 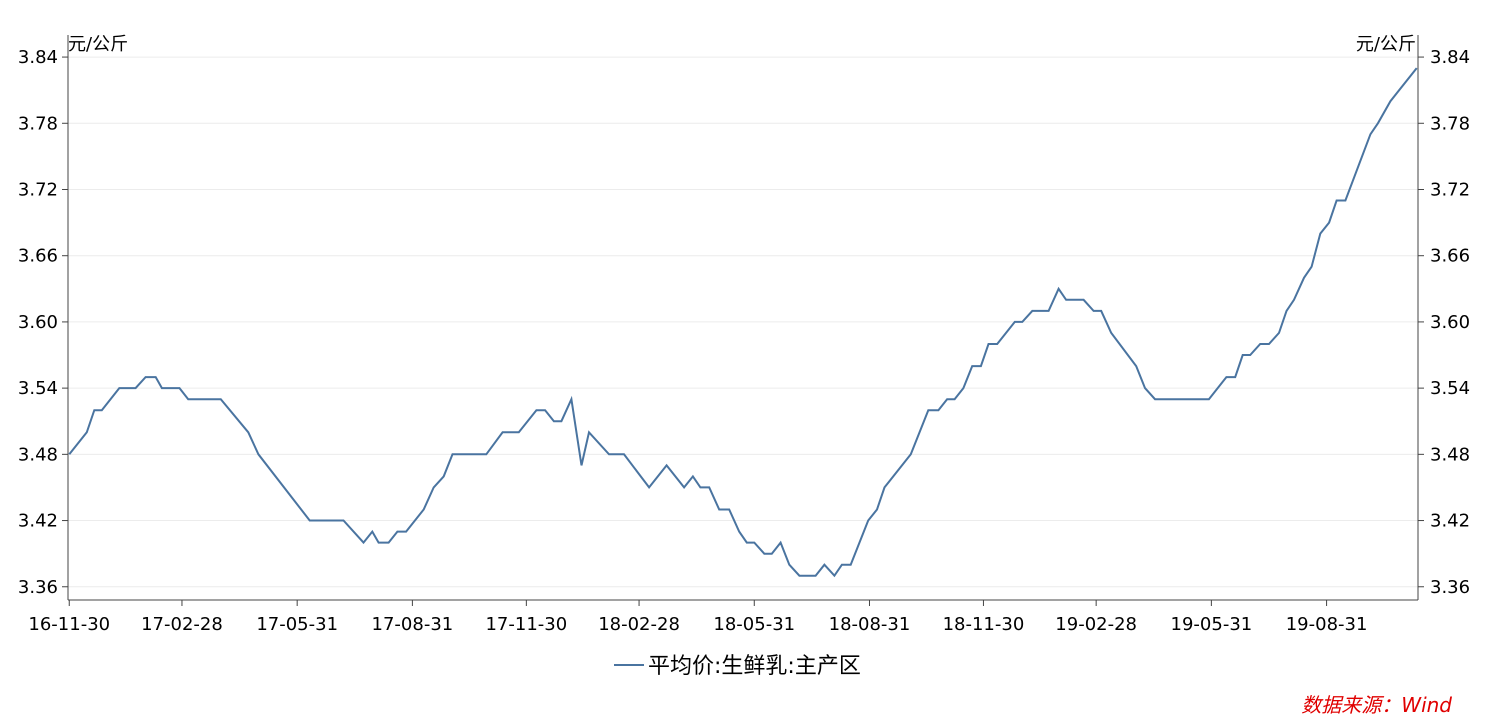 I want to click on y-tick-label: 3.42, so click(x=38, y=521).